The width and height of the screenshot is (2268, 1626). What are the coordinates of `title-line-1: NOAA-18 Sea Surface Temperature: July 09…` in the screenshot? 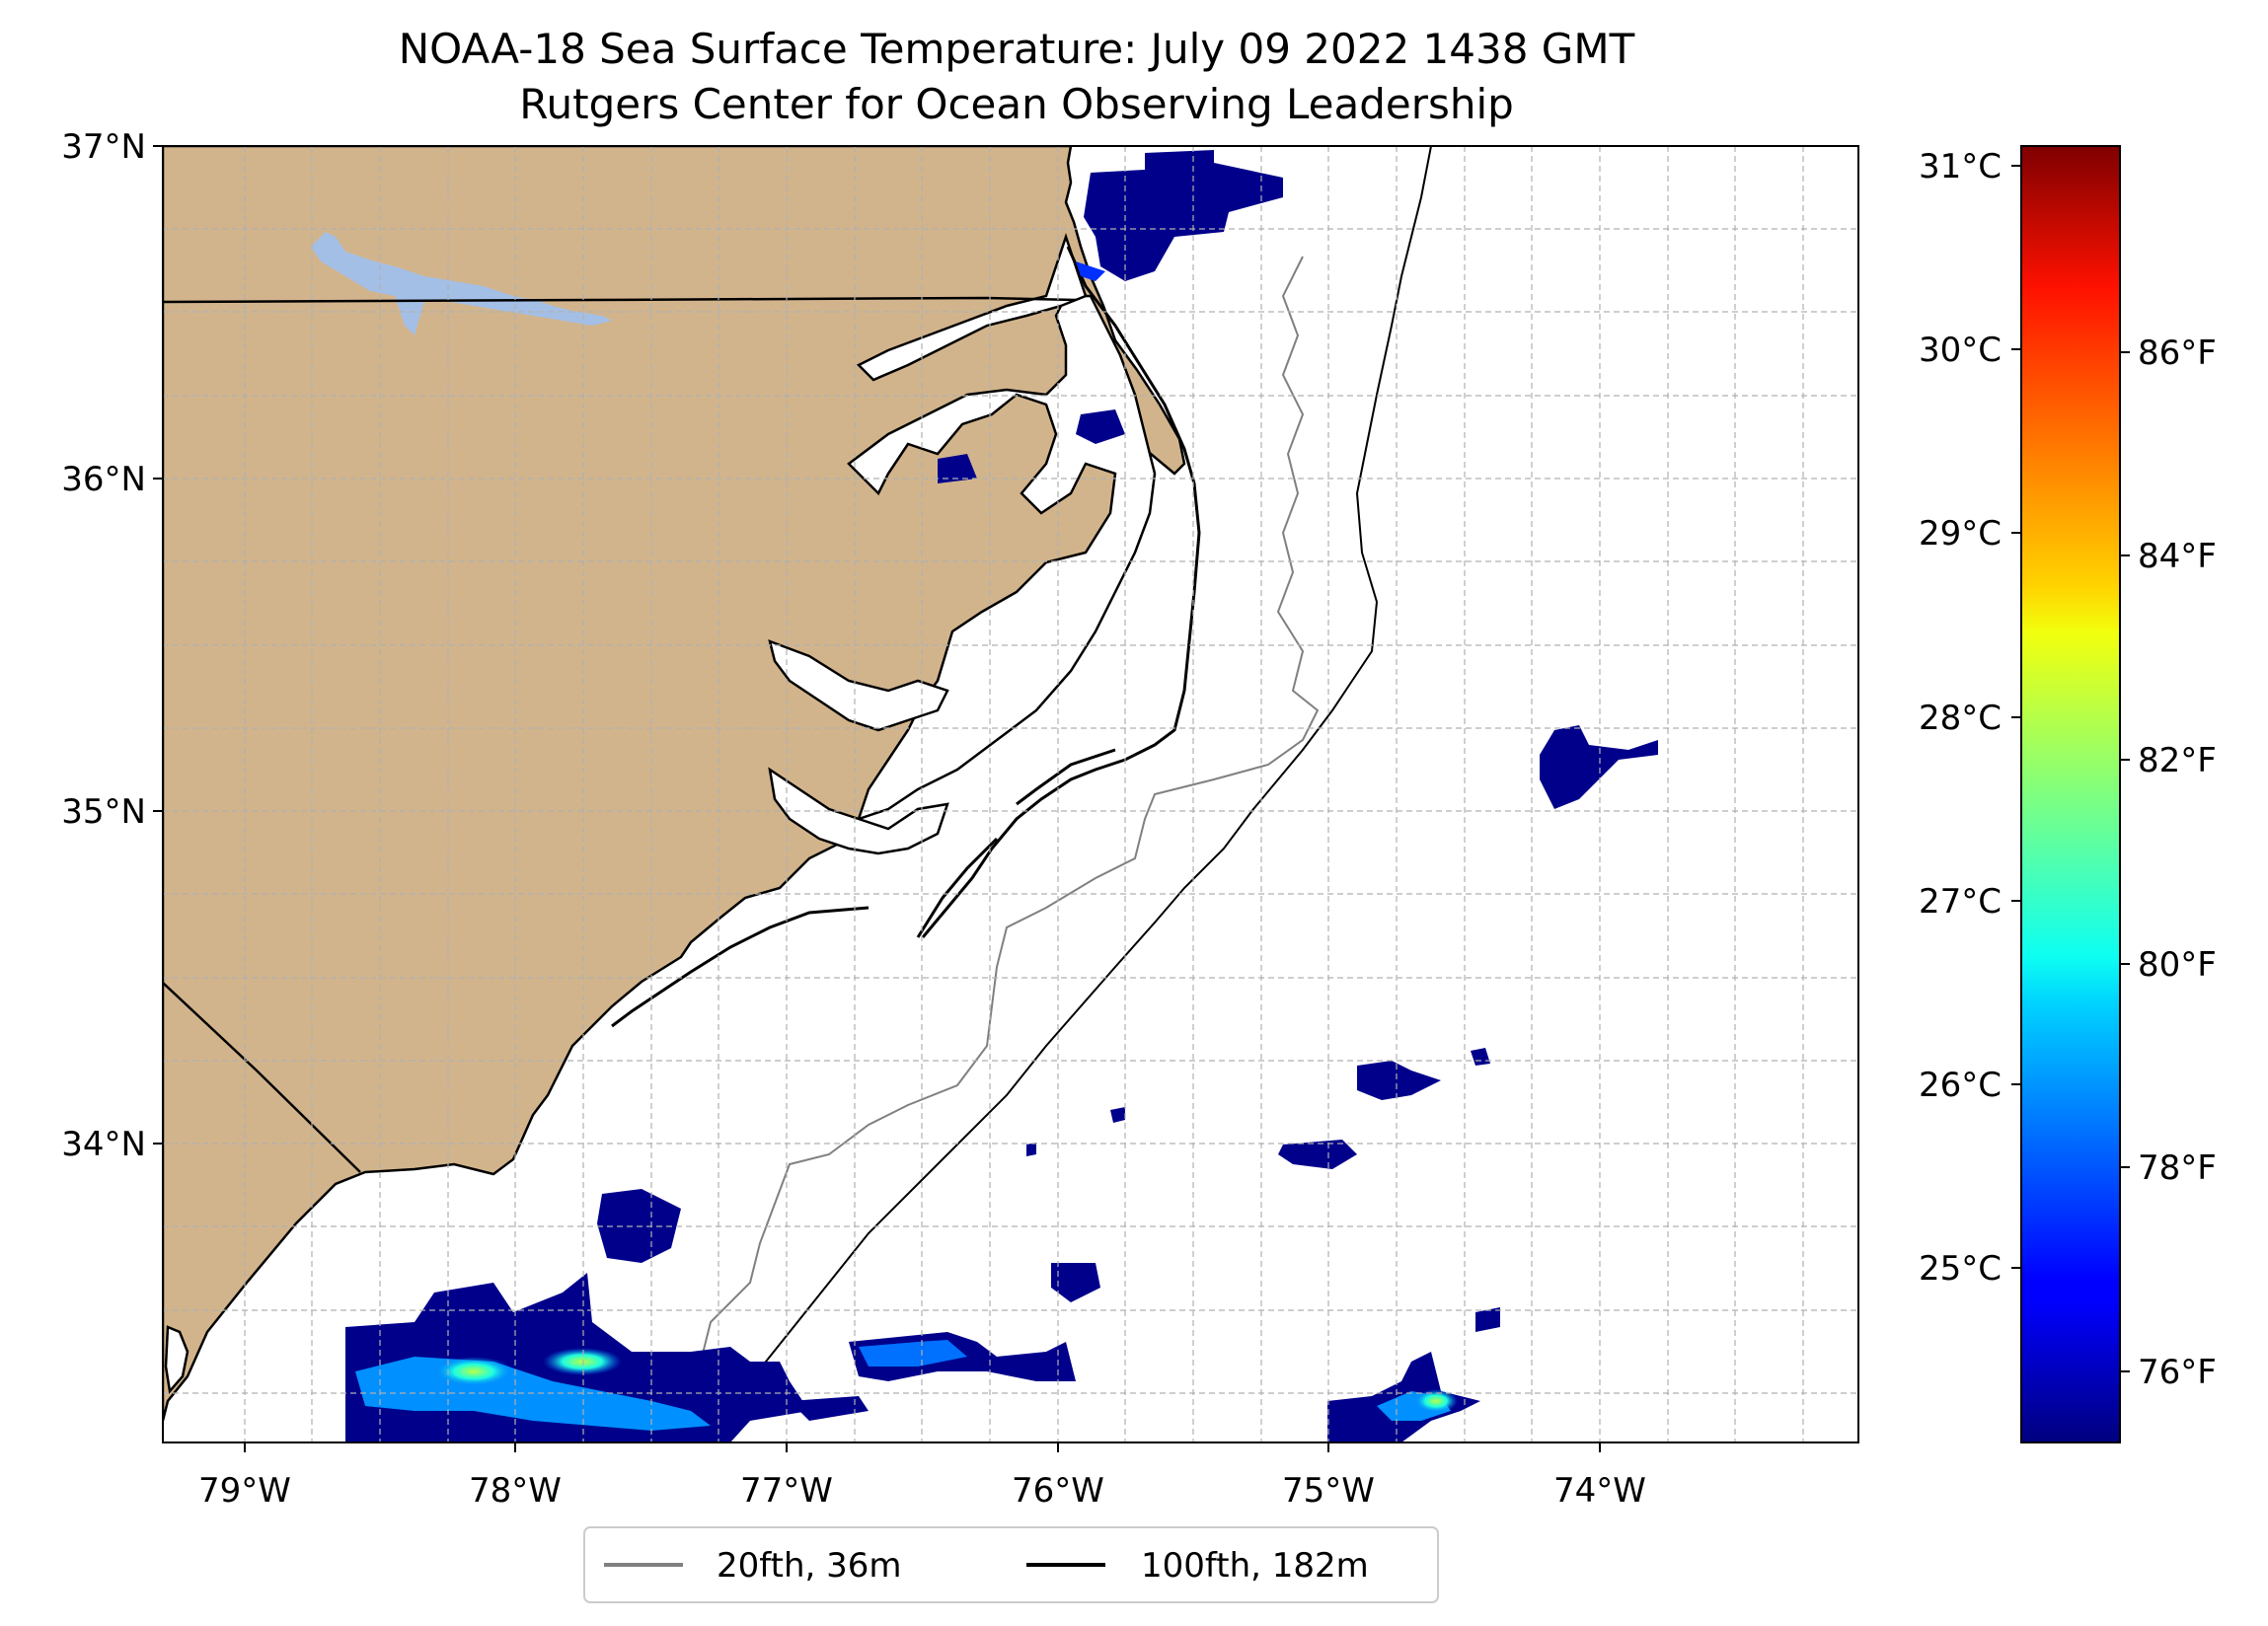 It's located at (1017, 49).